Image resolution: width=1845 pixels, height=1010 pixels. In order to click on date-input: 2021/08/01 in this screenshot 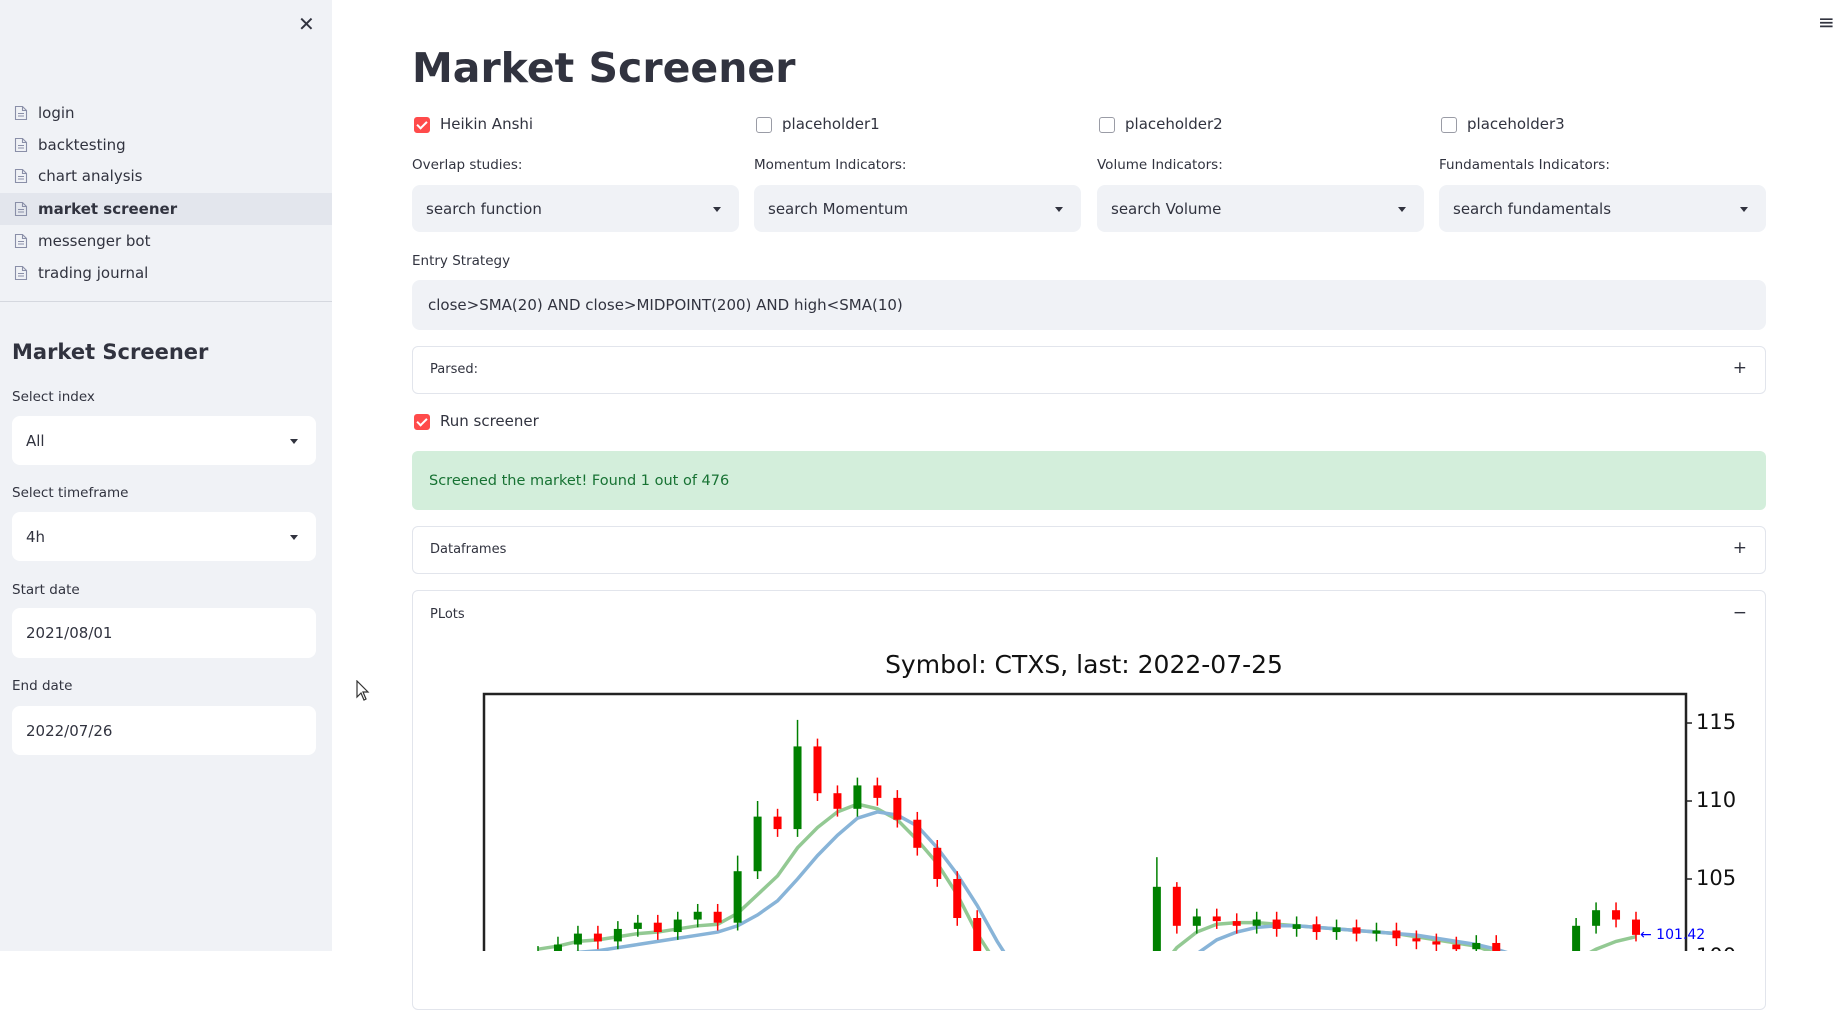, I will do `click(164, 633)`.